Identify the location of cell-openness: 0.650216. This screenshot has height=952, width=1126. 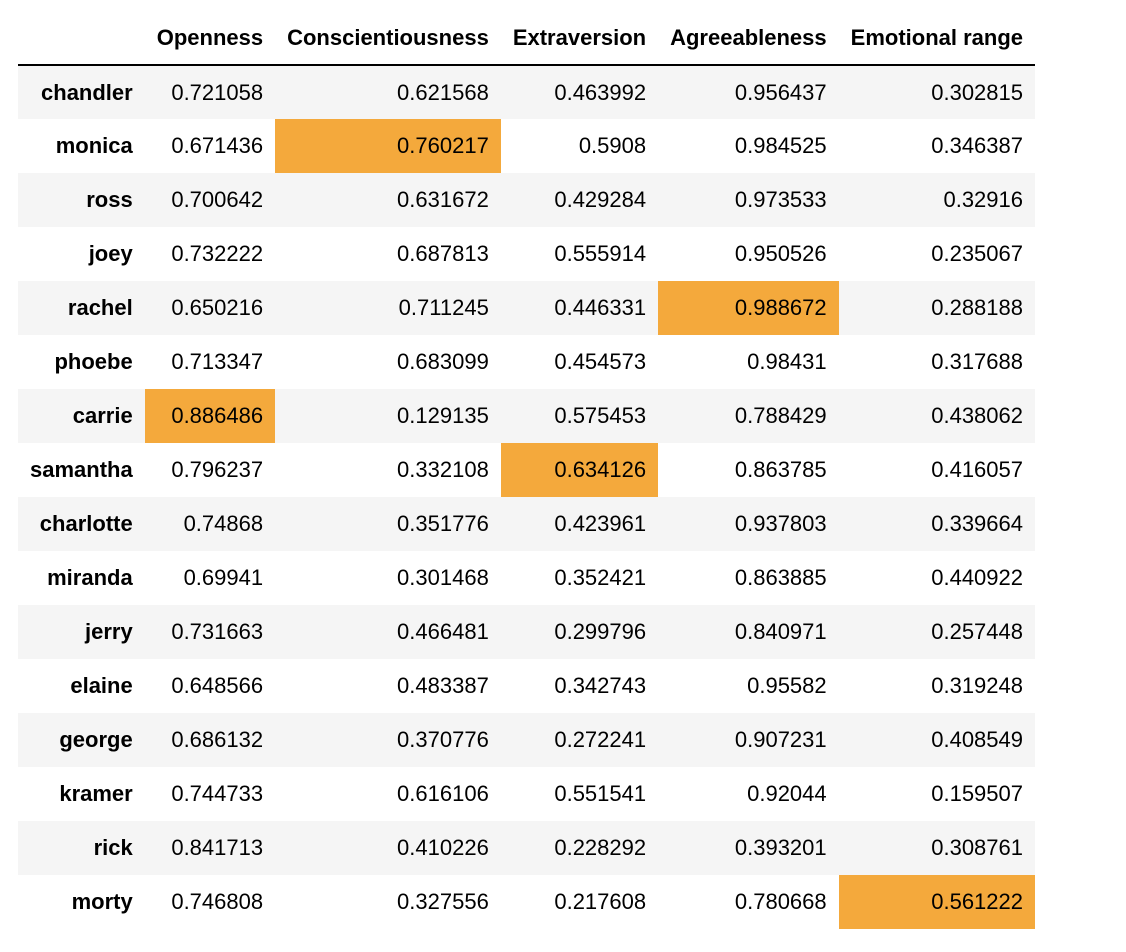
(217, 307).